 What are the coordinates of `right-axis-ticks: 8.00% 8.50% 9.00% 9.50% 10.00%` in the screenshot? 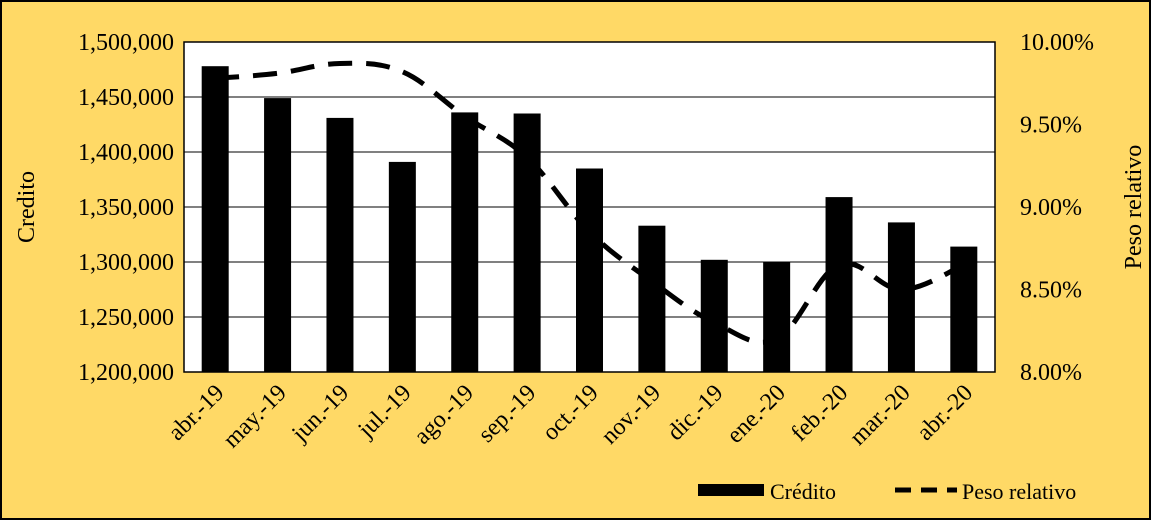 It's located at (1057, 208).